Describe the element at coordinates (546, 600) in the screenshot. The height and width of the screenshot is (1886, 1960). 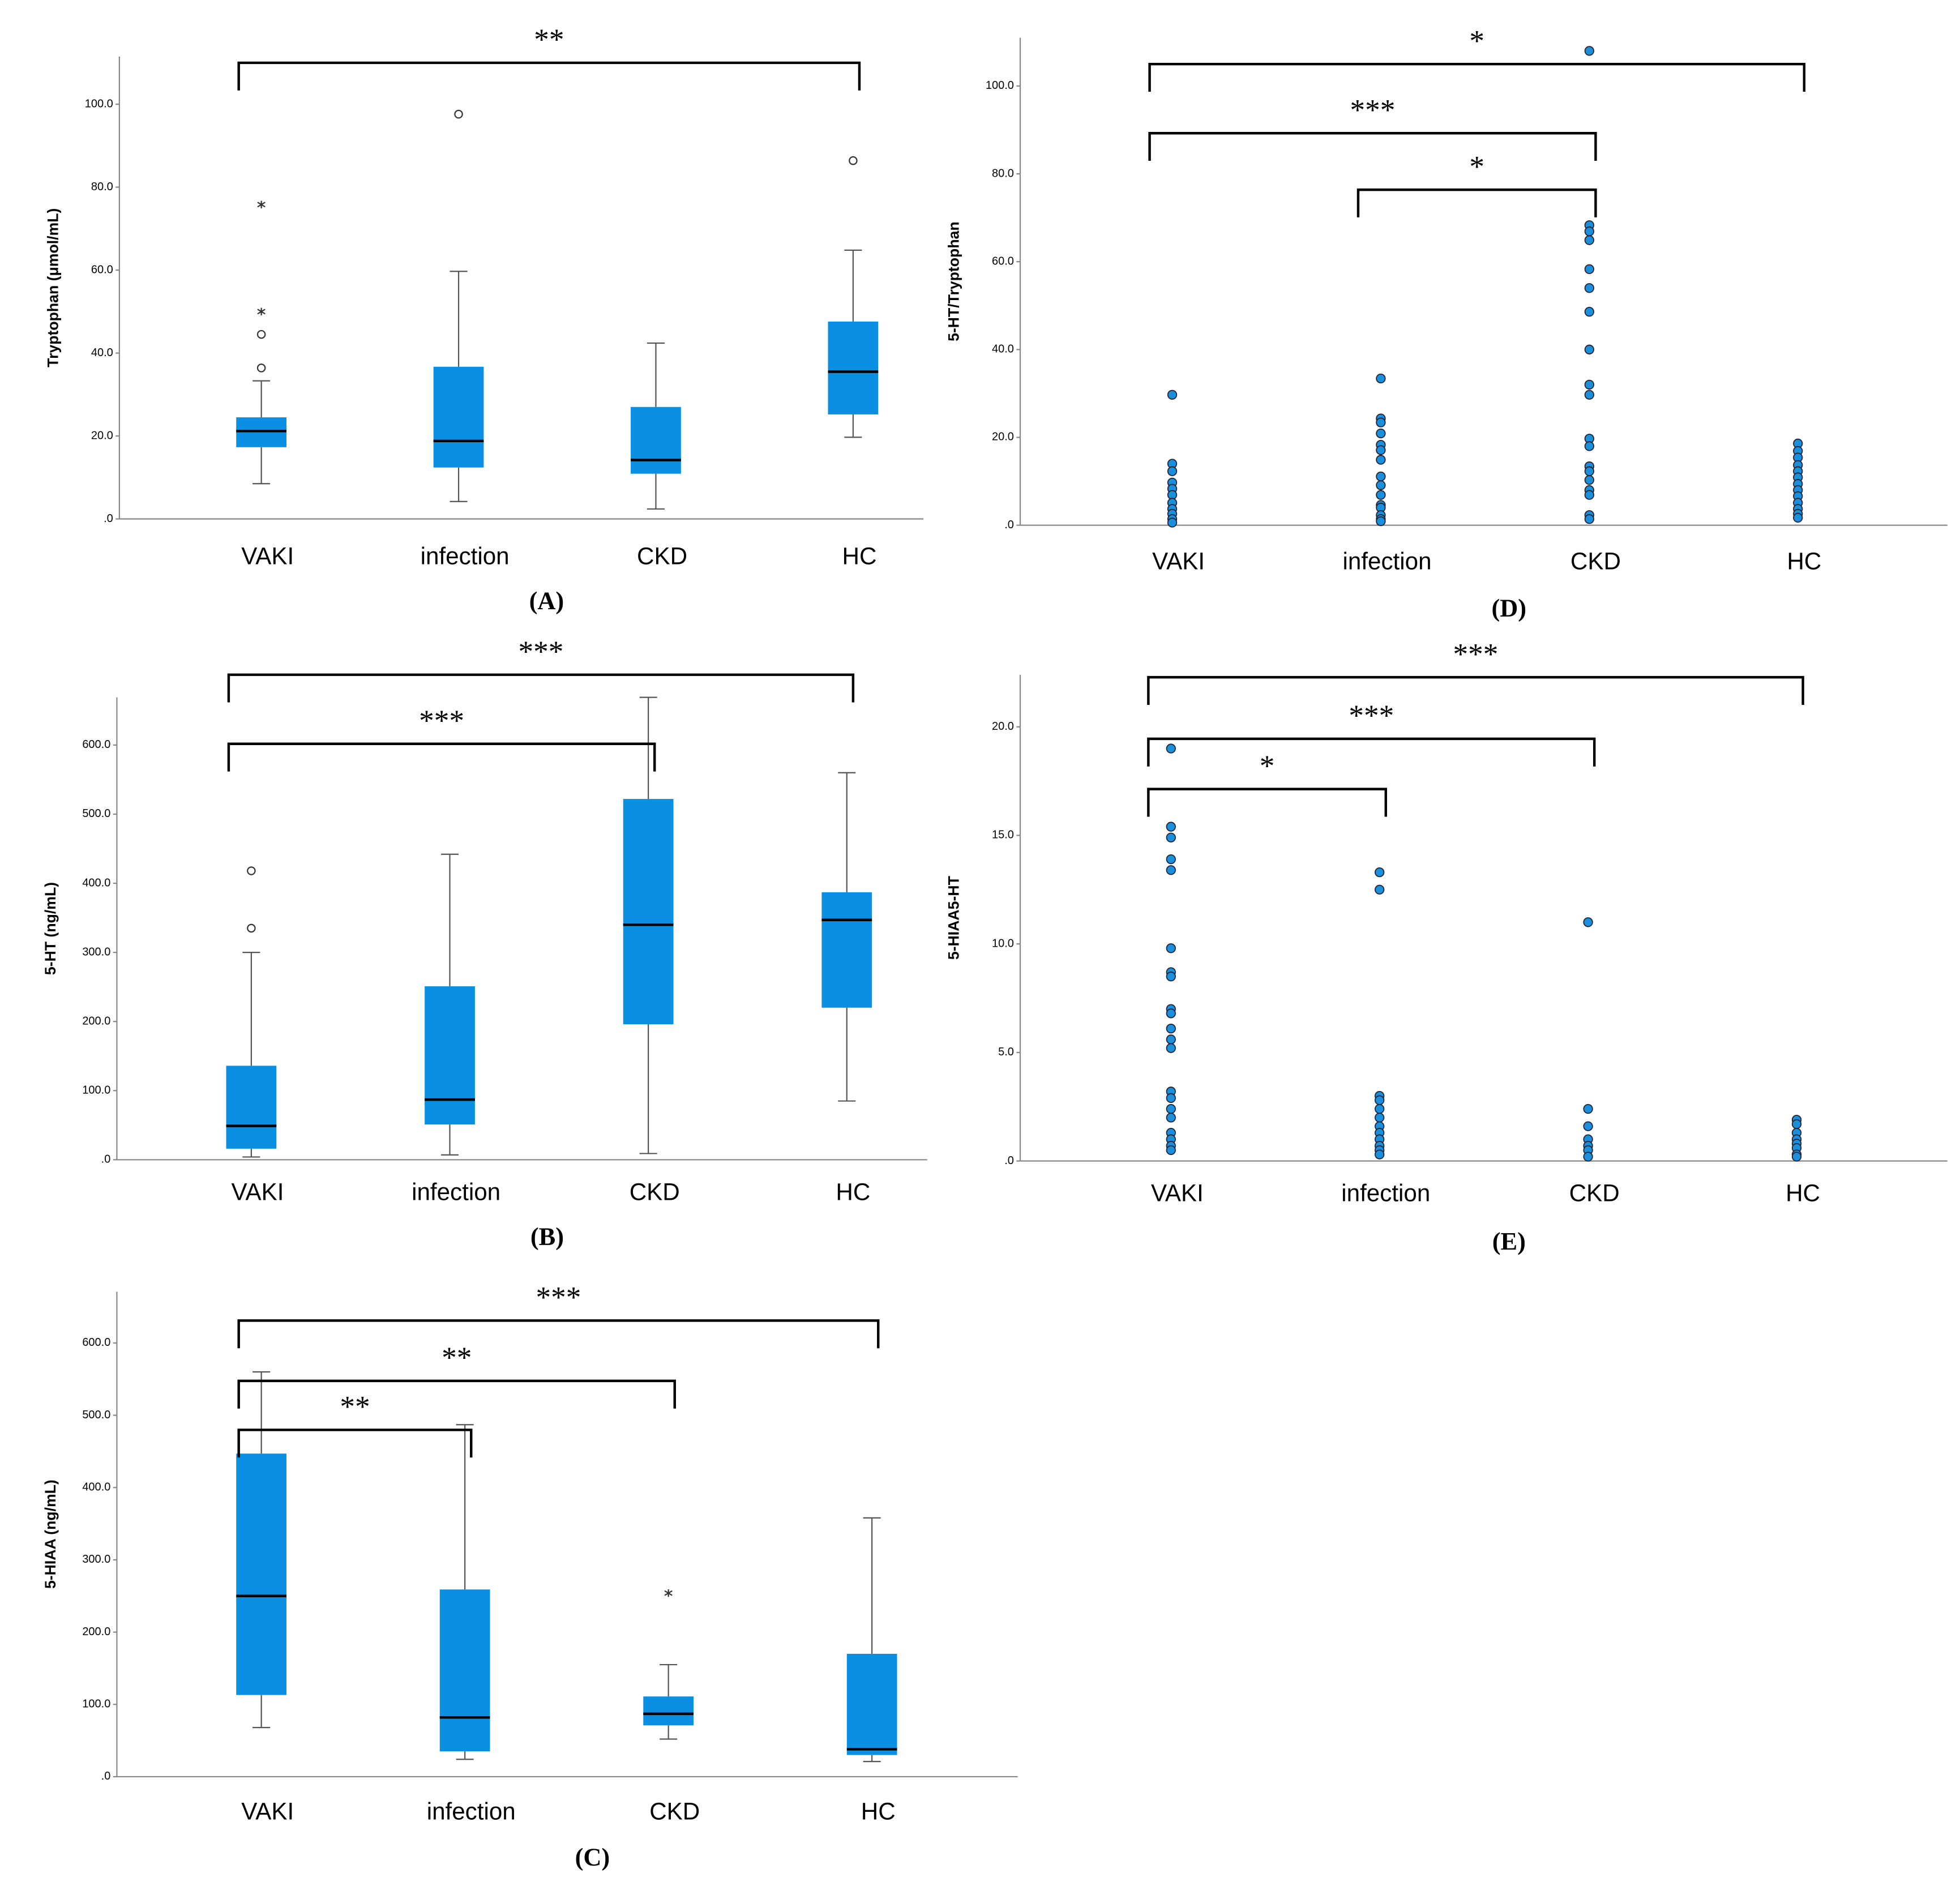
I see `caption: (A)` at that location.